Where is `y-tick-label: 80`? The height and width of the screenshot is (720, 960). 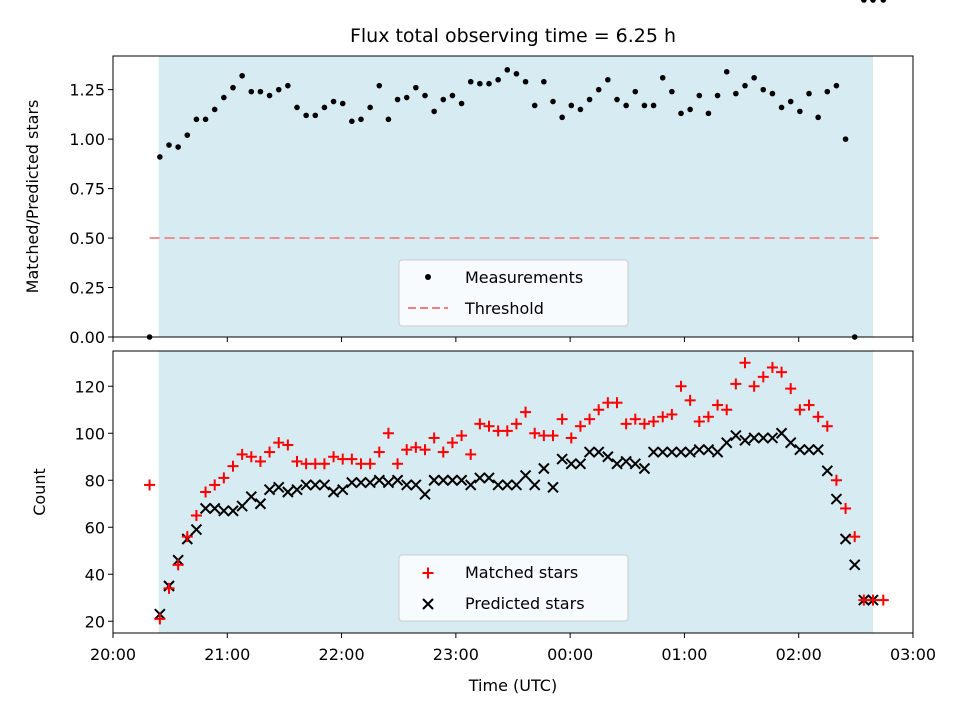 y-tick-label: 80 is located at coordinates (95, 480).